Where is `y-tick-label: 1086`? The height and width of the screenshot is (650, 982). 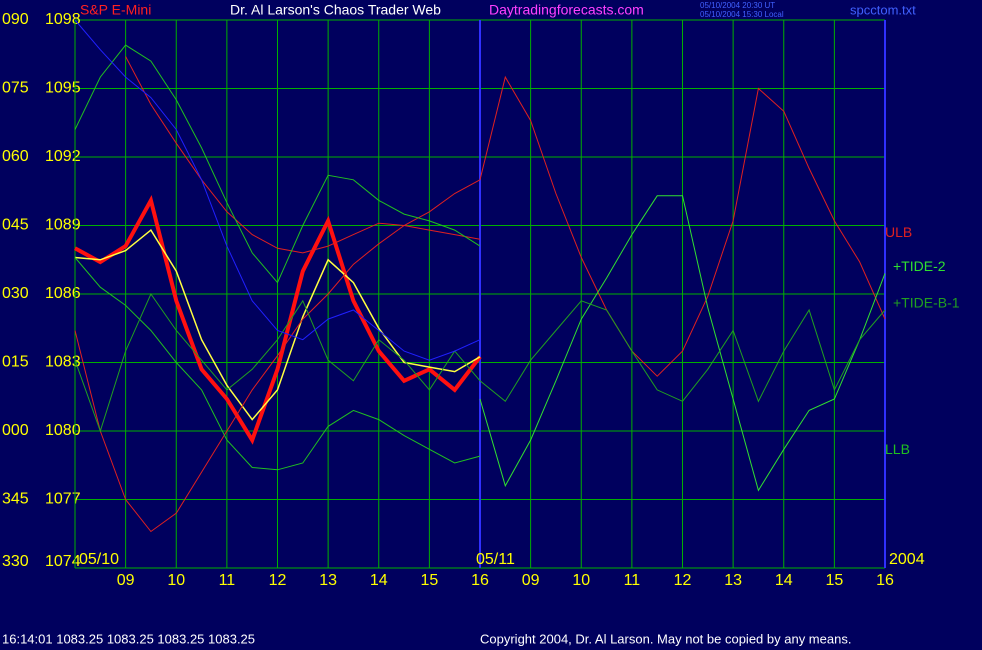 y-tick-label: 1086 is located at coordinates (63, 293).